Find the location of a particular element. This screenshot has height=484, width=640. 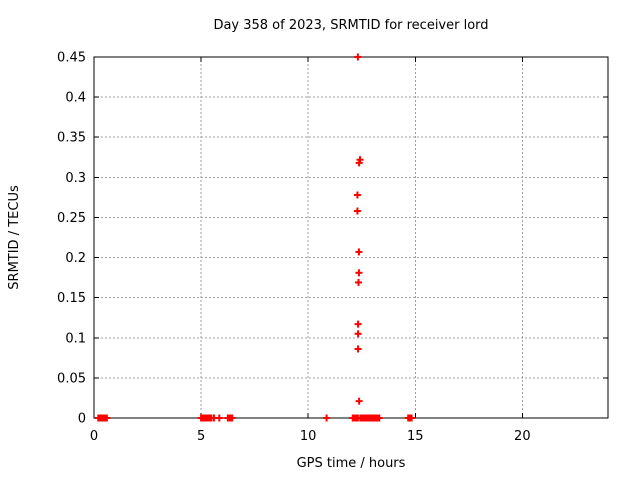

y-tick-label: 0.25 is located at coordinates (71, 218).